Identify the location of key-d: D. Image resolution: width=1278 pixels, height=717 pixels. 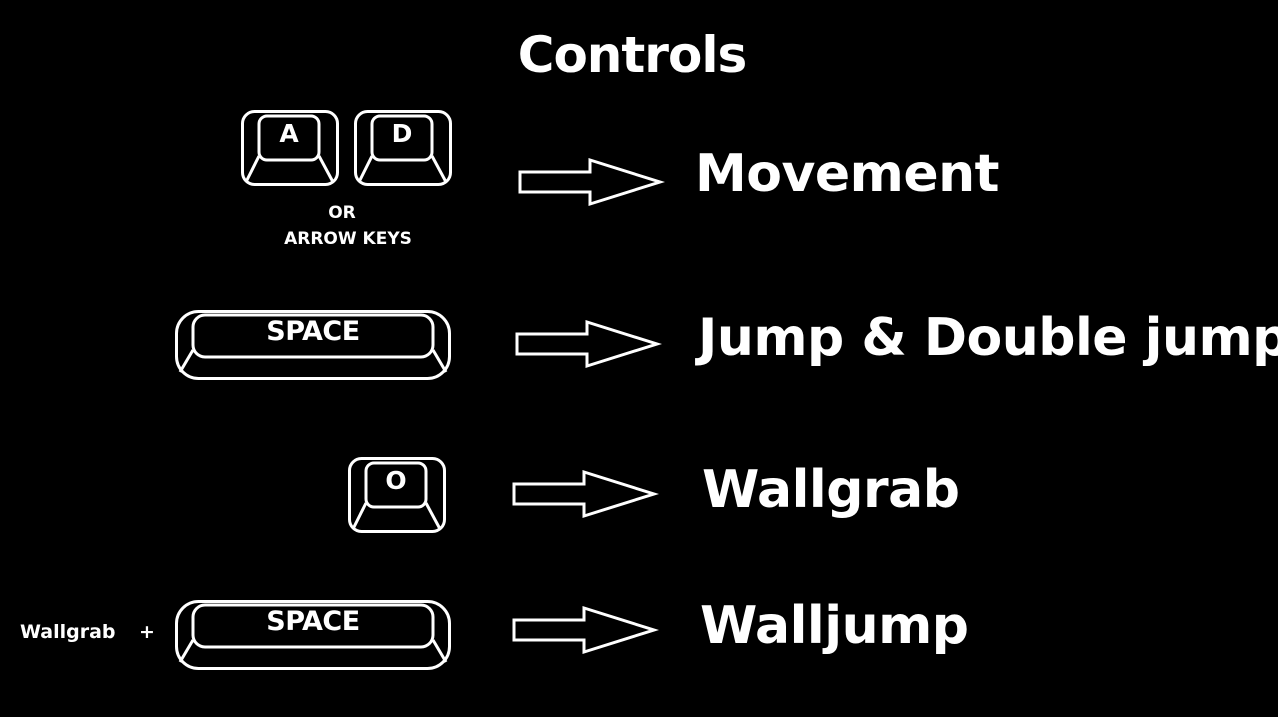
(403, 148).